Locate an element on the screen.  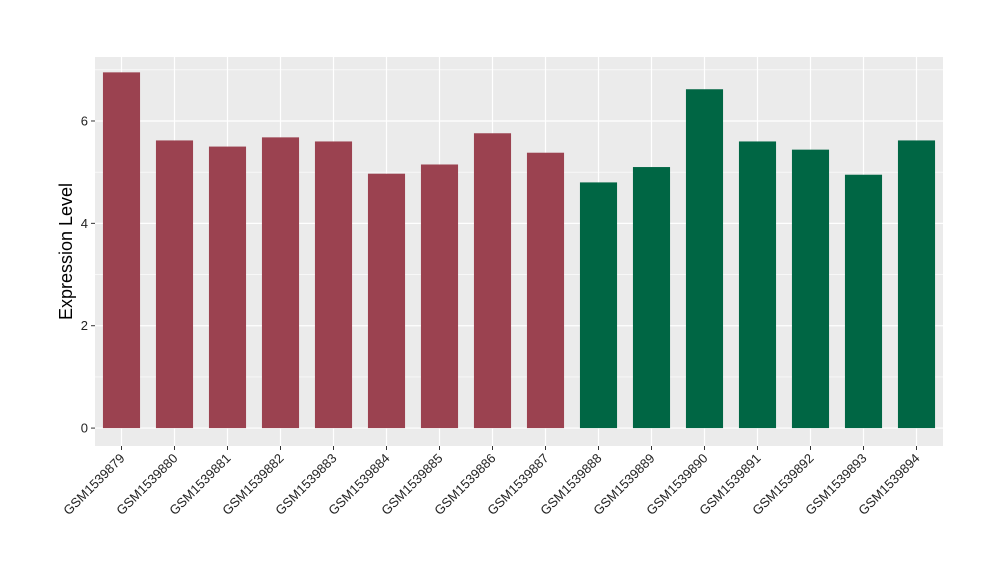
y-tick-label: 2 is located at coordinates (84, 325).